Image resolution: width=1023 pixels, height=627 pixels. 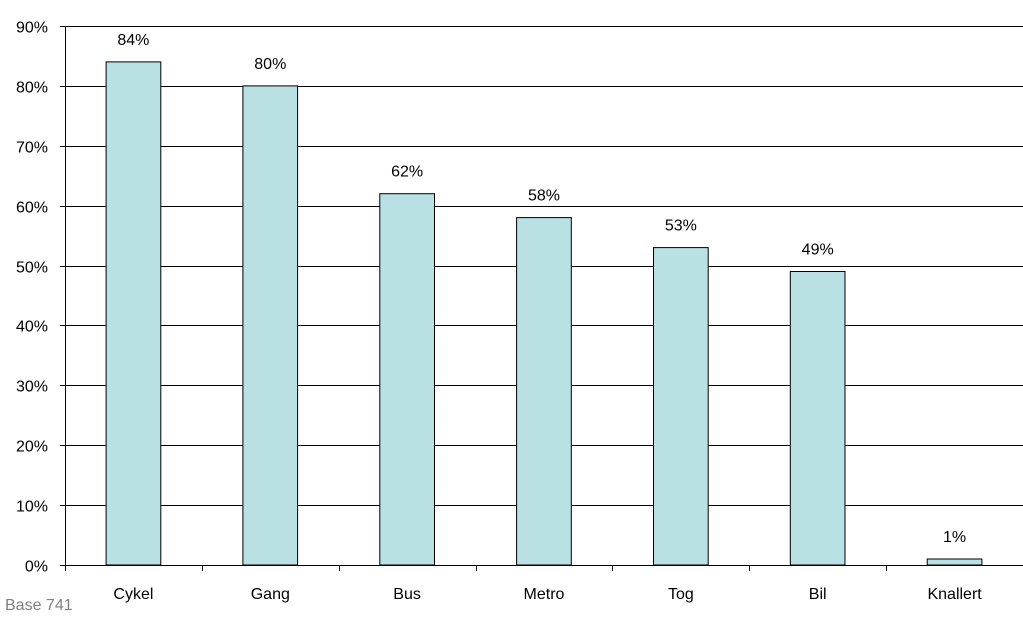 What do you see at coordinates (32, 387) in the screenshot?
I see `y-tick-label: 30%` at bounding box center [32, 387].